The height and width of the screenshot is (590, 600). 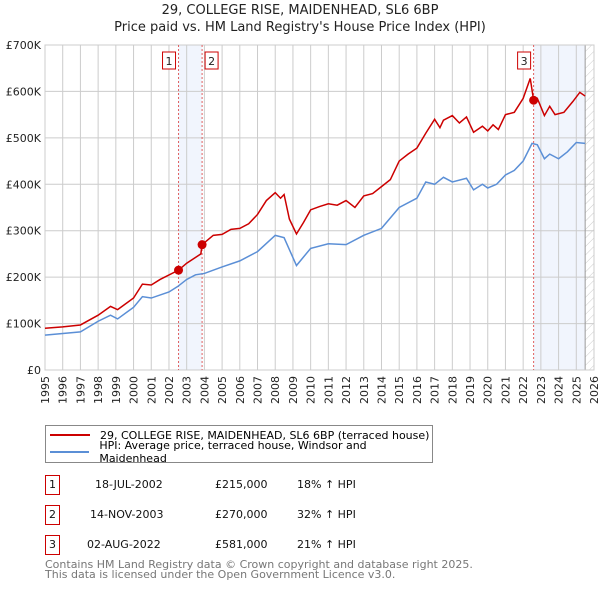 I want to click on y-tick-label: £700K, so click(x=24, y=45).